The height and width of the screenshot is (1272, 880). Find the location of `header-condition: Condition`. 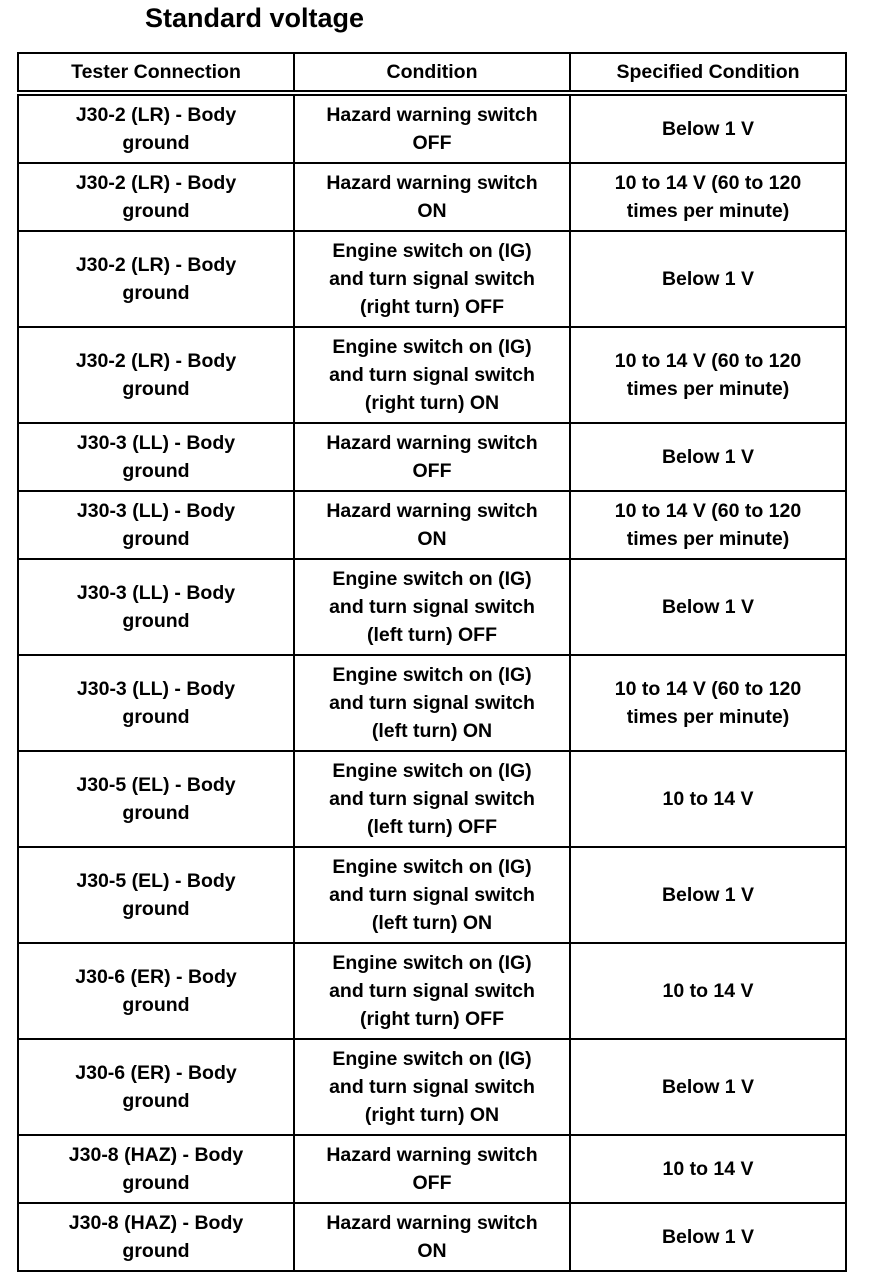

header-condition: Condition is located at coordinates (432, 74).